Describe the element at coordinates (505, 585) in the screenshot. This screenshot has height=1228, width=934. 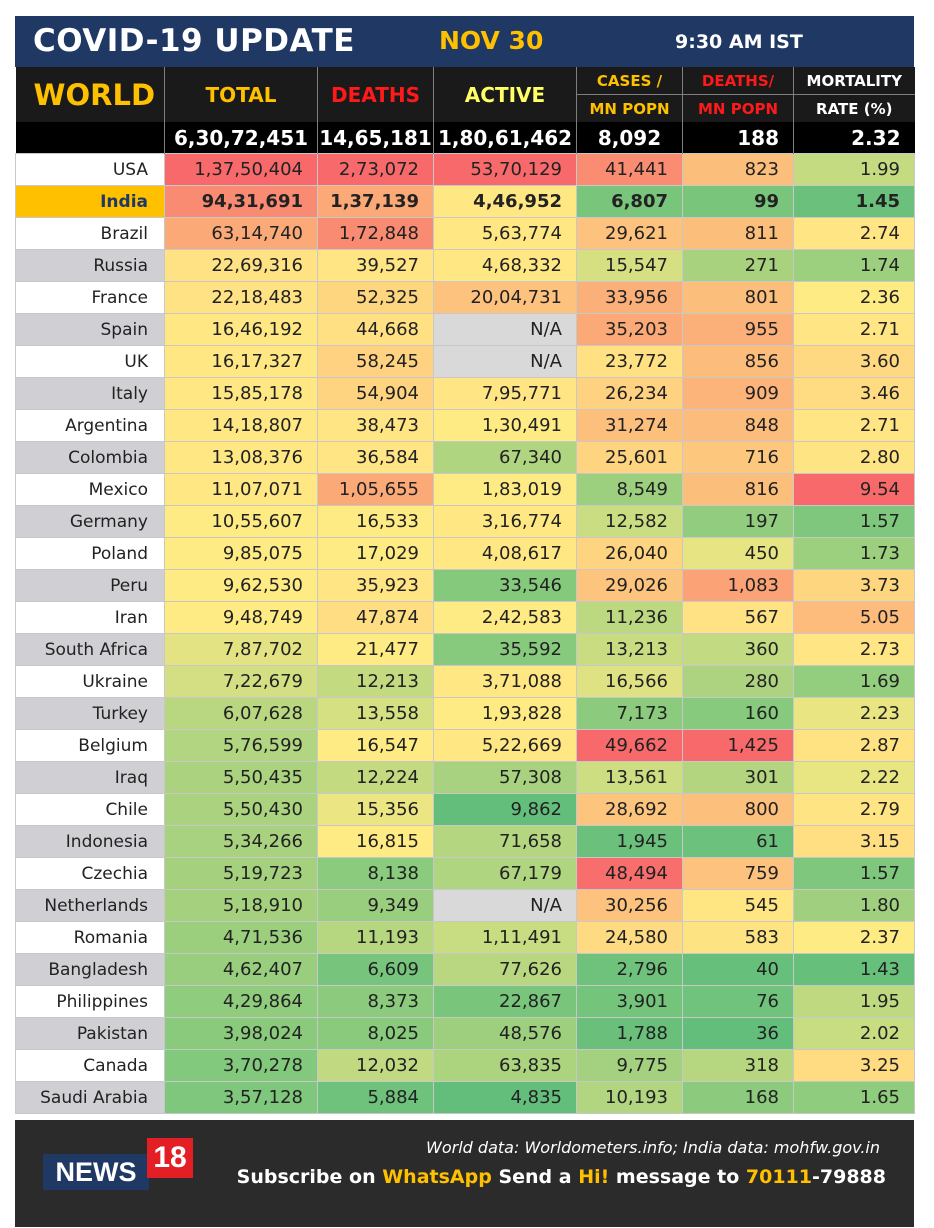
I see `active-cell: 33,546` at that location.